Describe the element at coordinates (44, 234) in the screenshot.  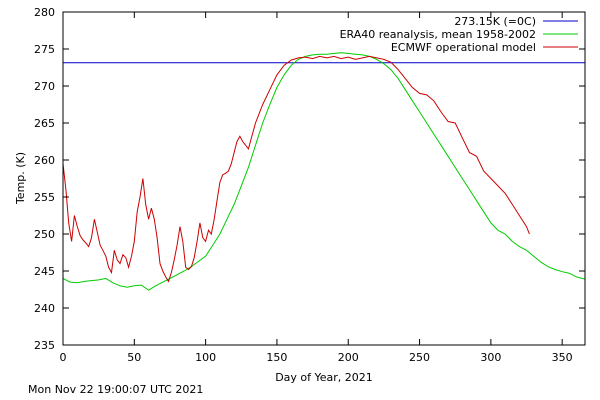
I see `y-tick-label: 250` at that location.